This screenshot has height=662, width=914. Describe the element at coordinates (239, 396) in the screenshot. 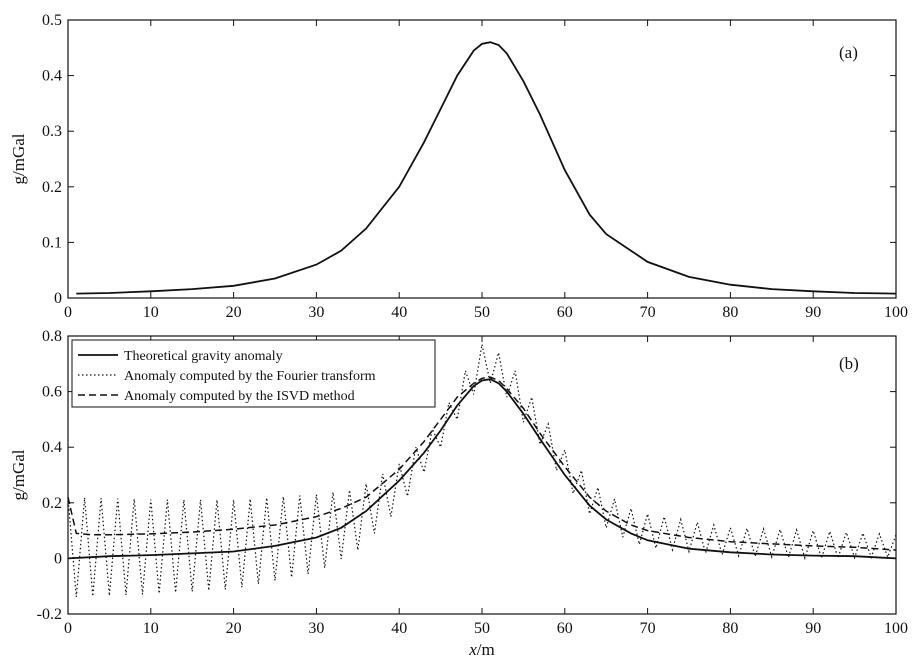

I see `legend-label-isvd: Anomaly computed by the ISVD method` at that location.